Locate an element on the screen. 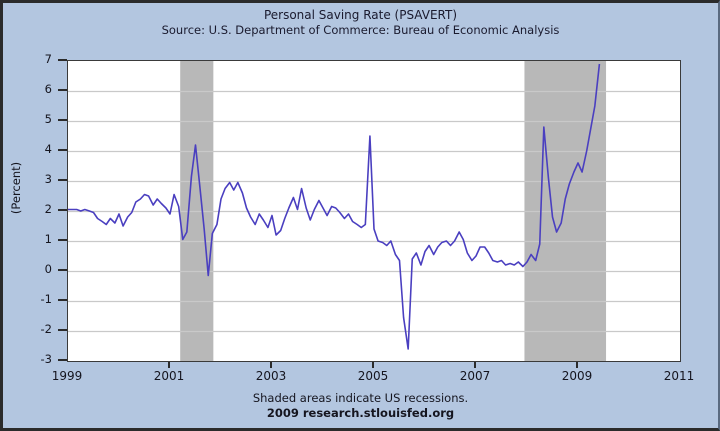  page-title: Personal Saving Rate (PSAVERT) is located at coordinates (360, 15).